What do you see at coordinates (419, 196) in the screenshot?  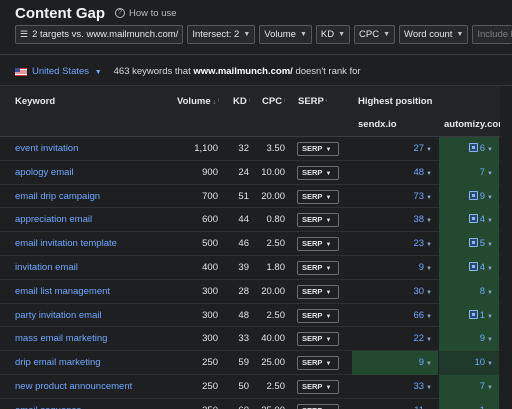 I see `sendx-position-value: 73` at bounding box center [419, 196].